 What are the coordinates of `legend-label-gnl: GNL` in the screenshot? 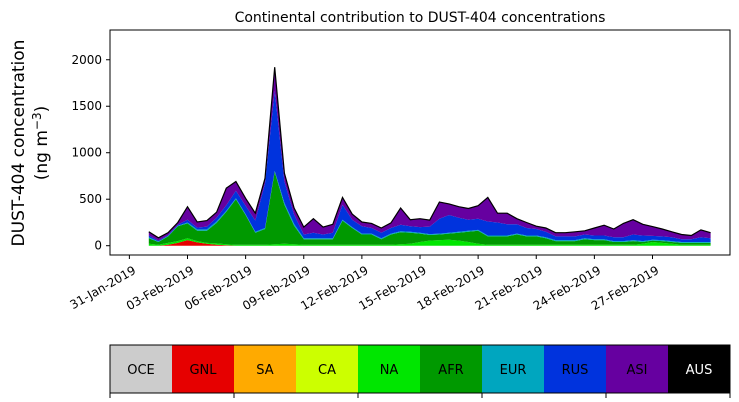 It's located at (203, 370).